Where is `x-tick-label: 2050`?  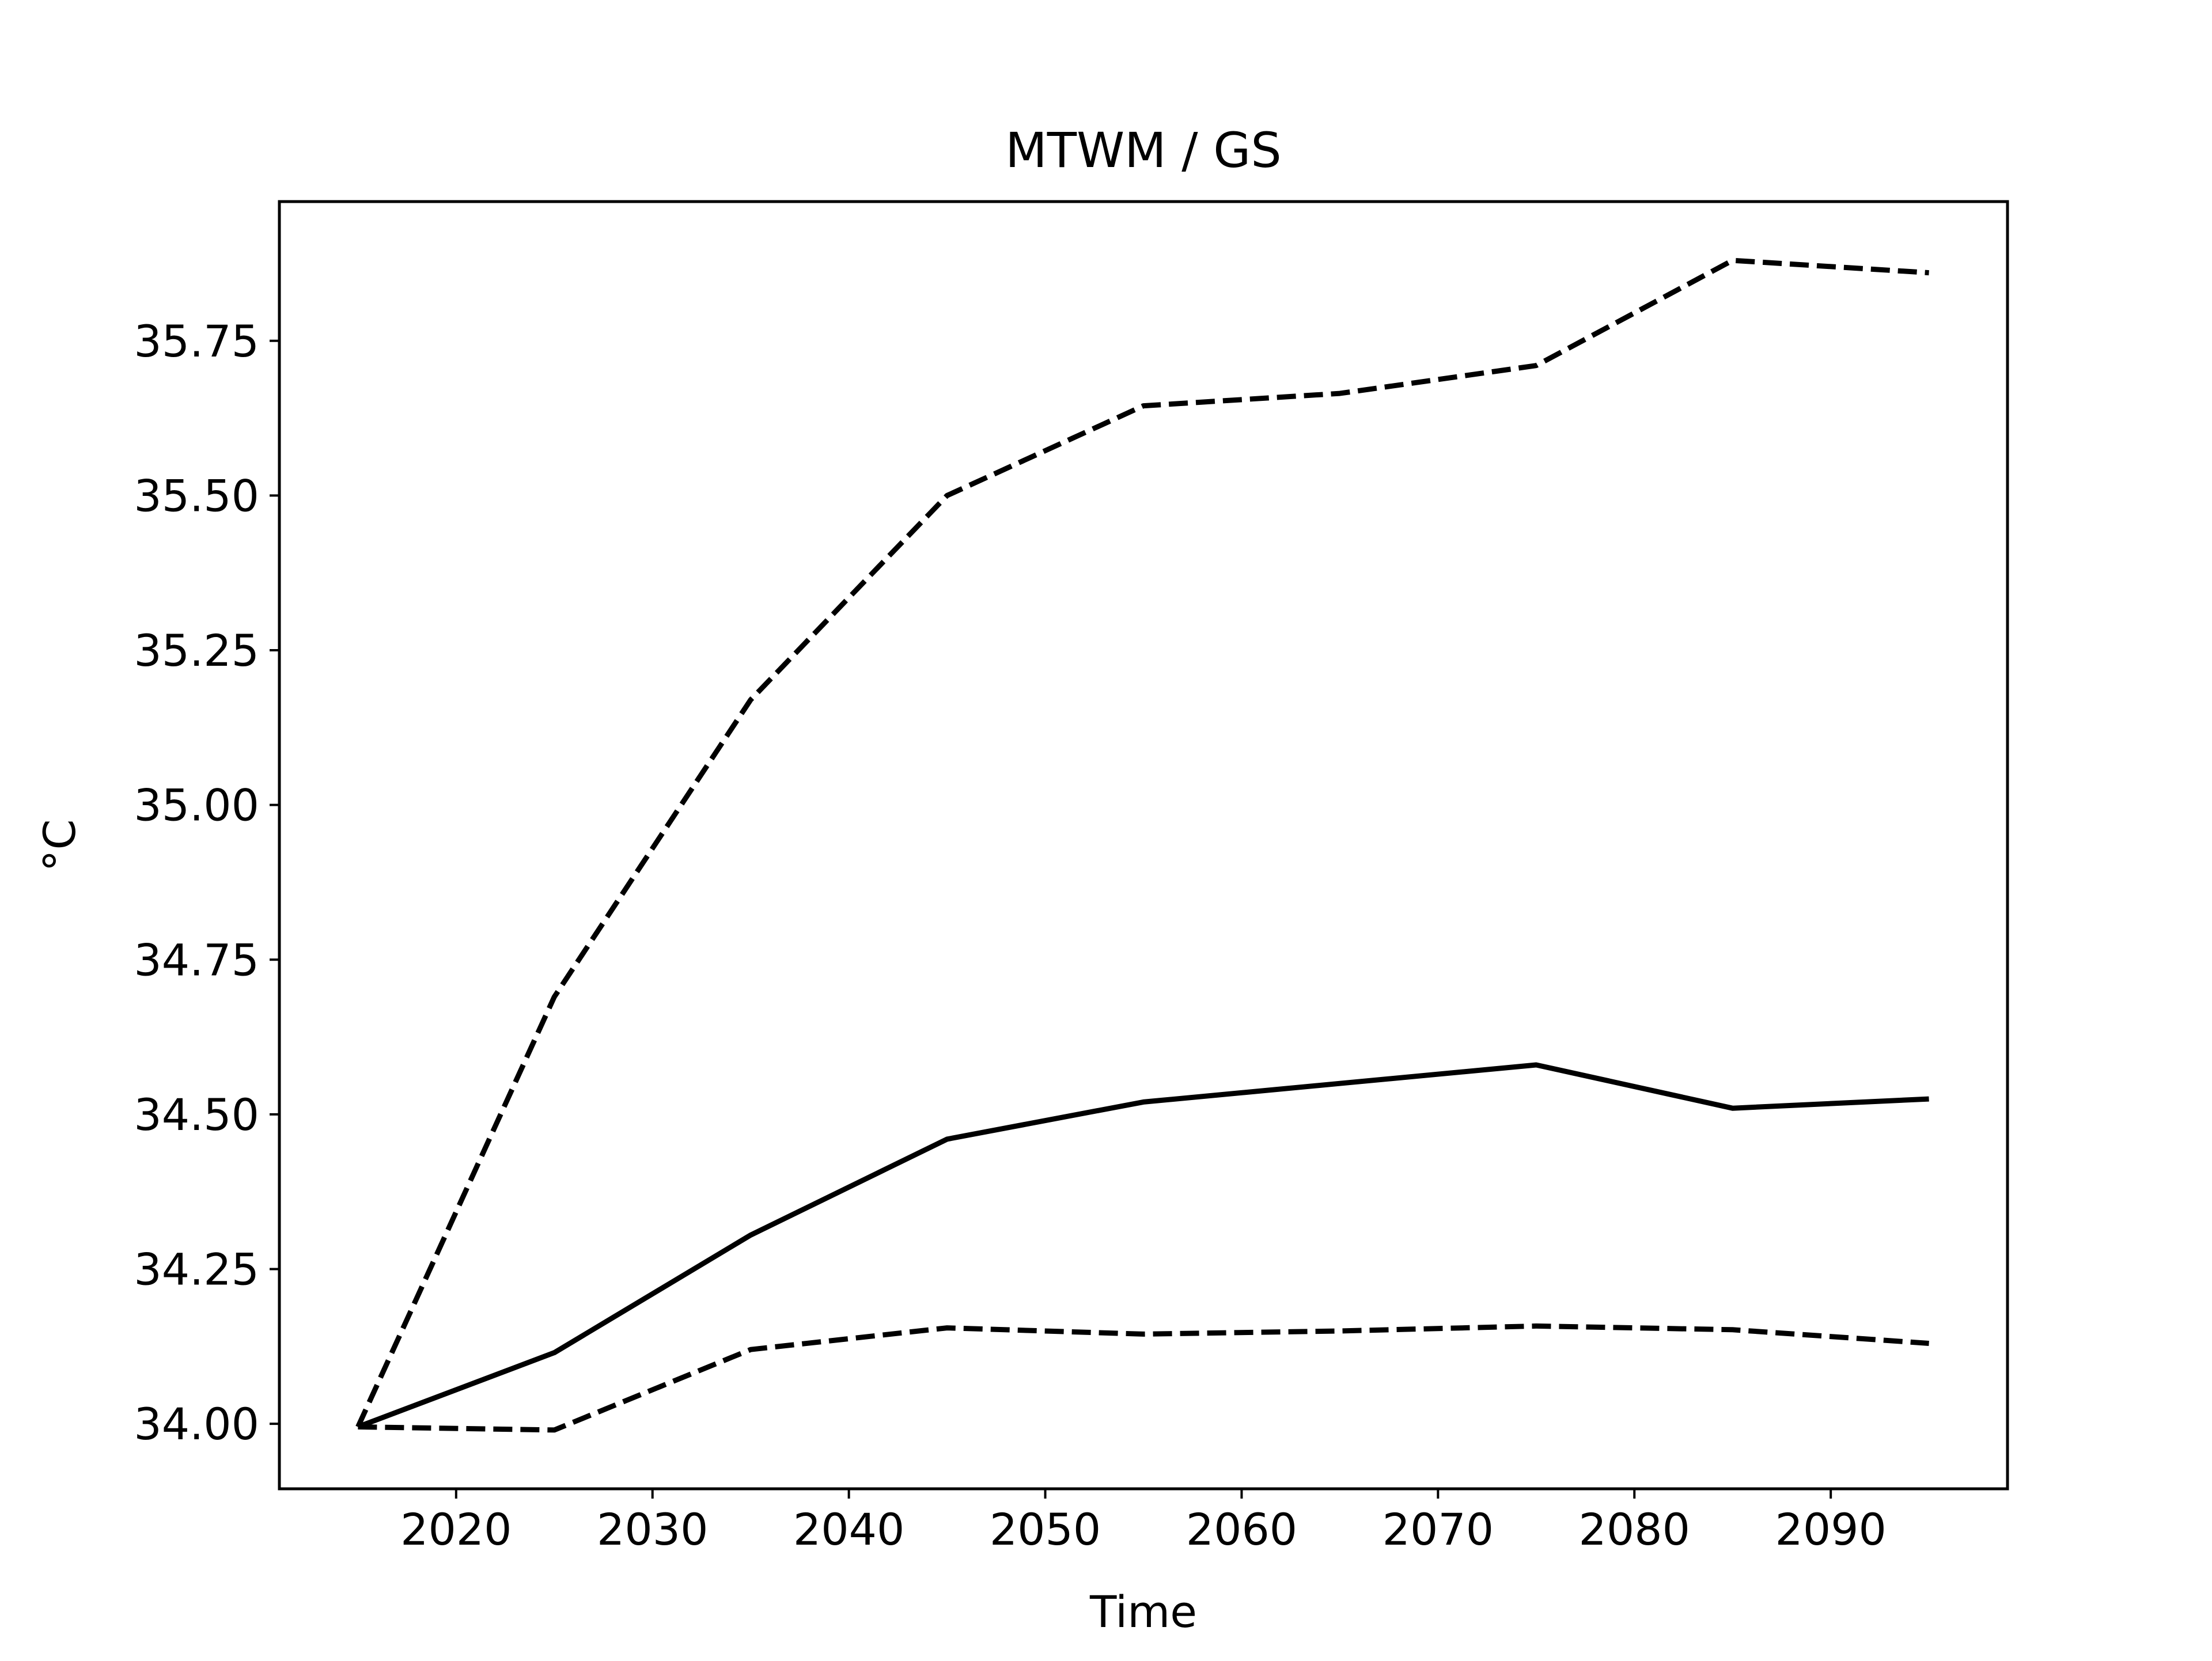
x-tick-label: 2050 is located at coordinates (1045, 1529).